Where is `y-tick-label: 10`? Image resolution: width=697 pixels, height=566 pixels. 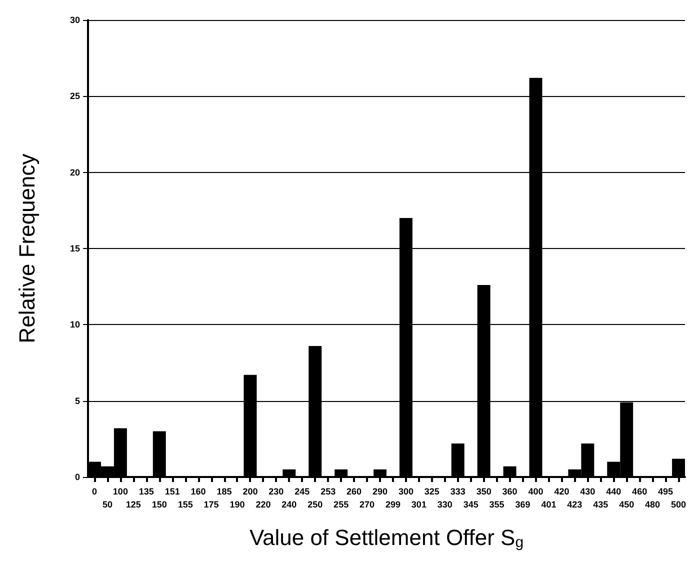
y-tick-label: 10 is located at coordinates (75, 325).